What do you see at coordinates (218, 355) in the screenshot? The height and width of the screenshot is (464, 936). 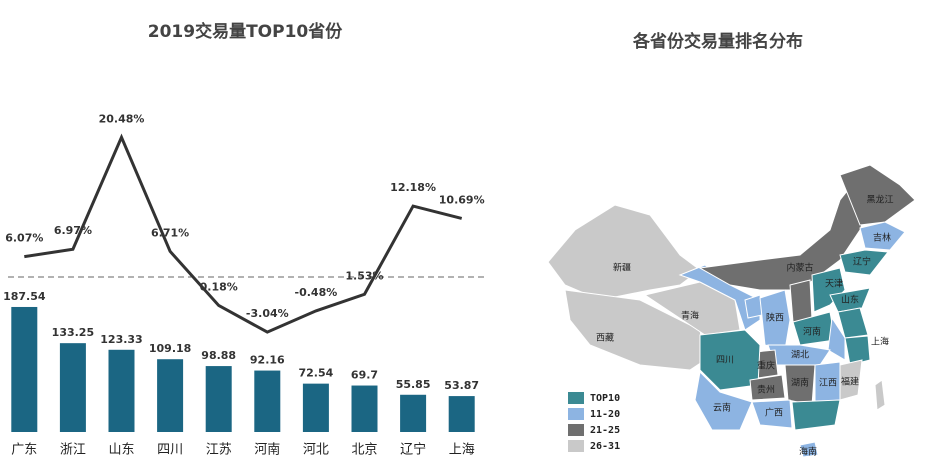 I see `bar-value-label: 98.88` at bounding box center [218, 355].